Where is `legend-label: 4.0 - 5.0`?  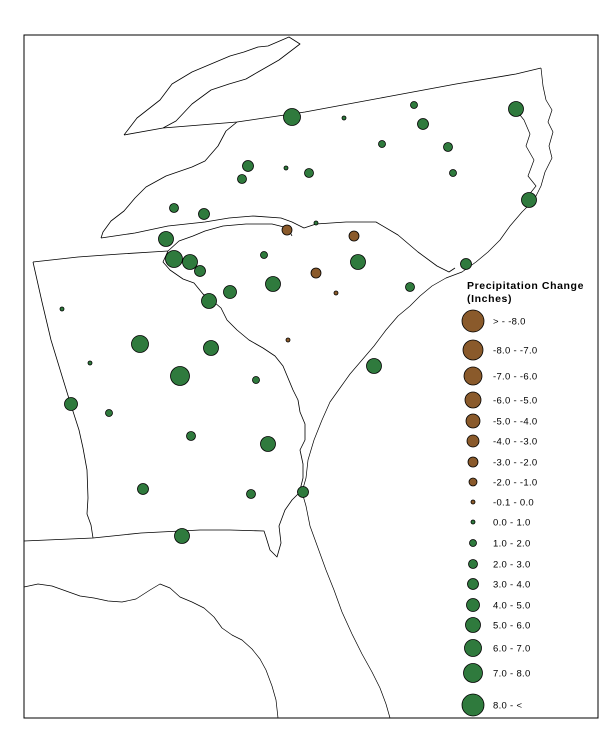
legend-label: 4.0 - 5.0 is located at coordinates (512, 606).